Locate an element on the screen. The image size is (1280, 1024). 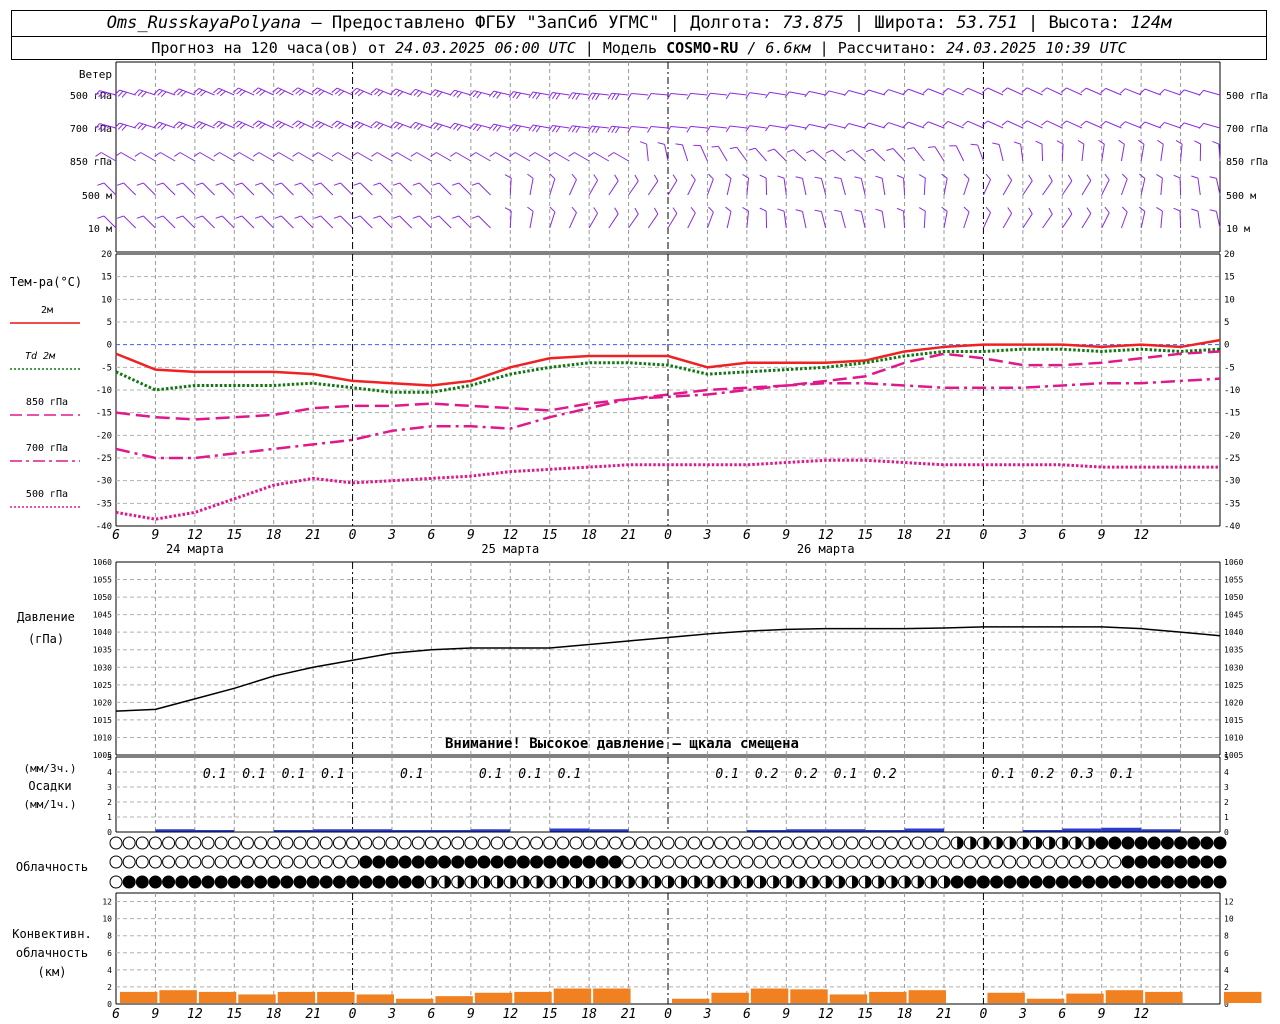
clouds-title: Облачность is located at coordinates (52, 867).